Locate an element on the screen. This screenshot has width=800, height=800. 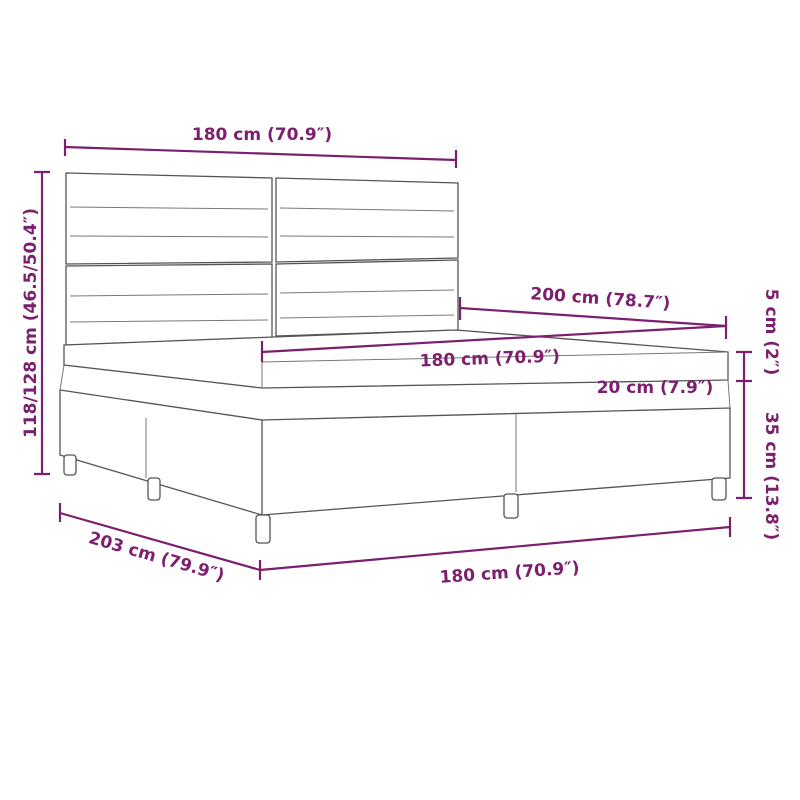
base-height-label: 35 cm (13.8″) is located at coordinates (771, 476).